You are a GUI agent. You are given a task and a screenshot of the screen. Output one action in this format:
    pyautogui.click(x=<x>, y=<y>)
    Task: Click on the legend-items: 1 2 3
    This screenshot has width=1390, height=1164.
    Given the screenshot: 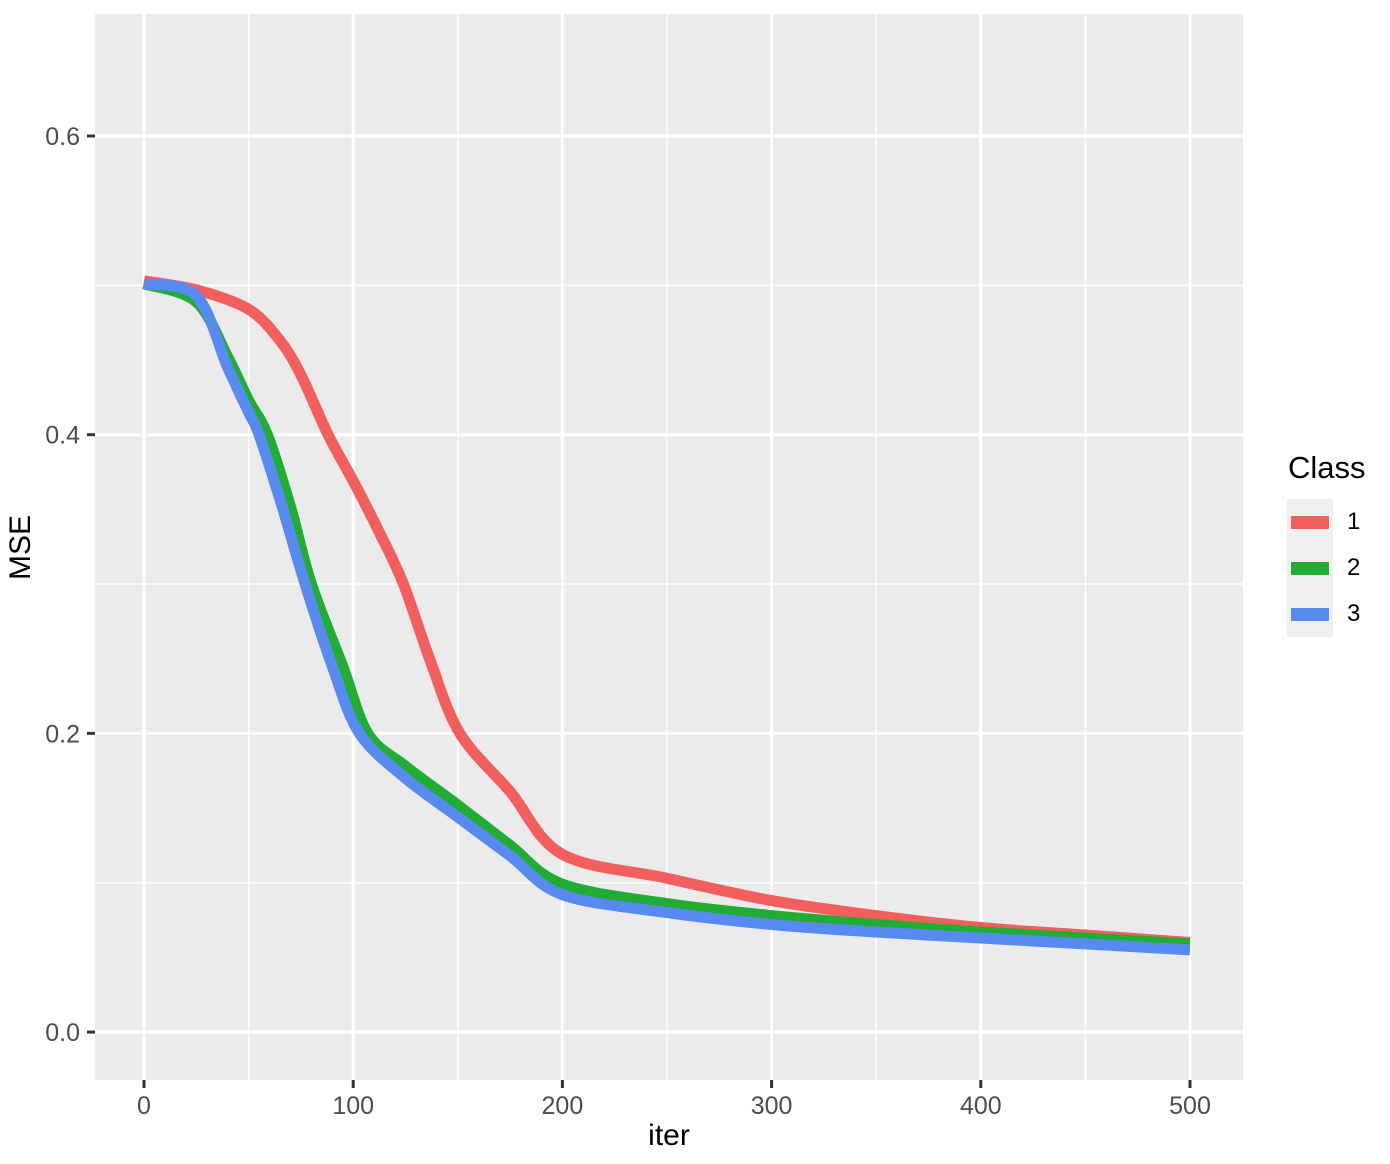 What is the action you would take?
    pyautogui.click(x=1326, y=568)
    